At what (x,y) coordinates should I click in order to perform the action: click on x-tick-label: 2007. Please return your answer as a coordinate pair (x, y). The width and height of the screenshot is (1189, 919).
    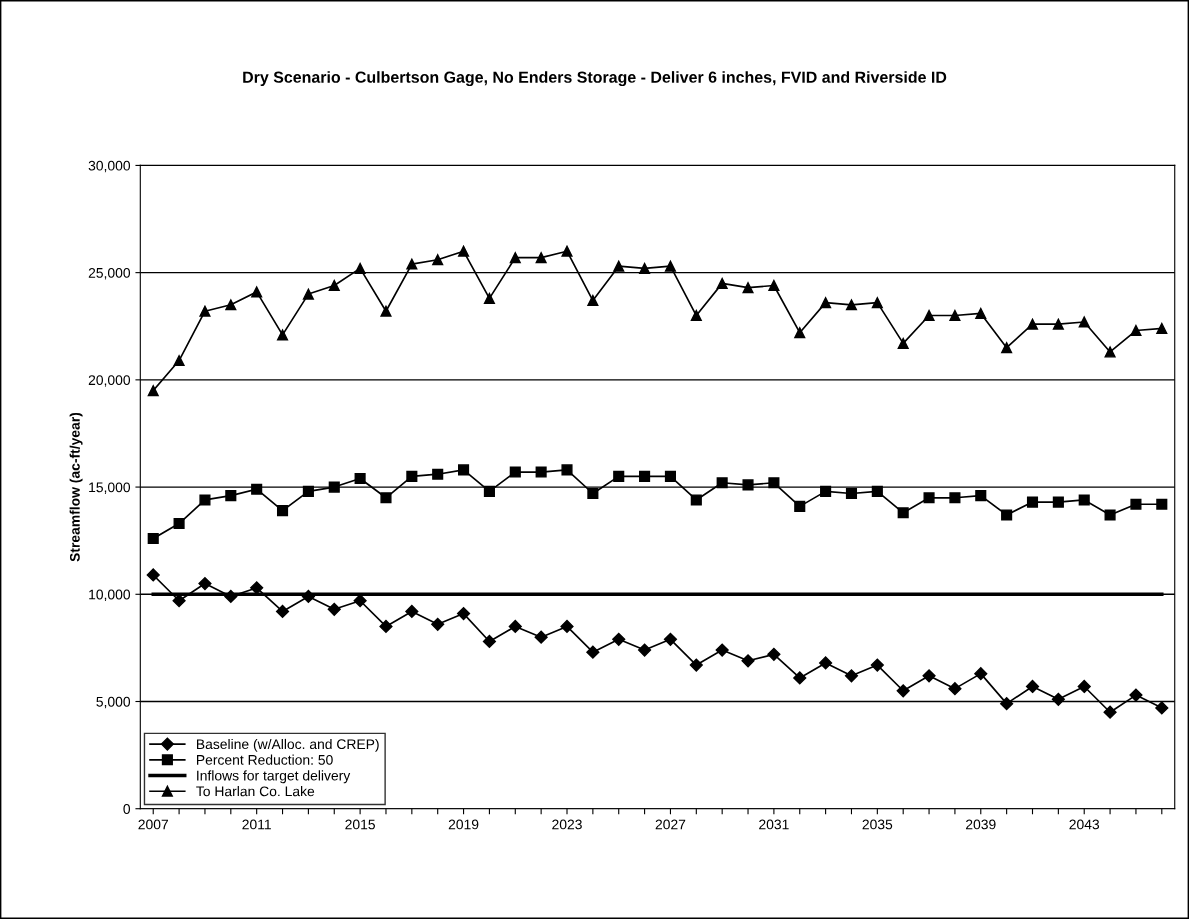
    Looking at the image, I should click on (153, 824).